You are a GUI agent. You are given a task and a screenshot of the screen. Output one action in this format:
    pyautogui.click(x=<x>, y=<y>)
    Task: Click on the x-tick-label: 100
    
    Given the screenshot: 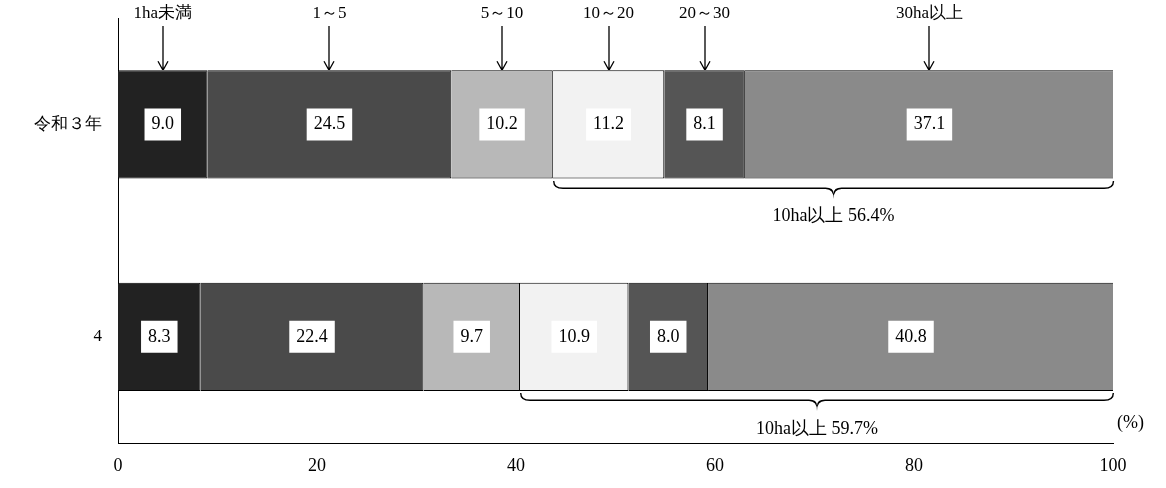 What is the action you would take?
    pyautogui.click(x=1113, y=464)
    